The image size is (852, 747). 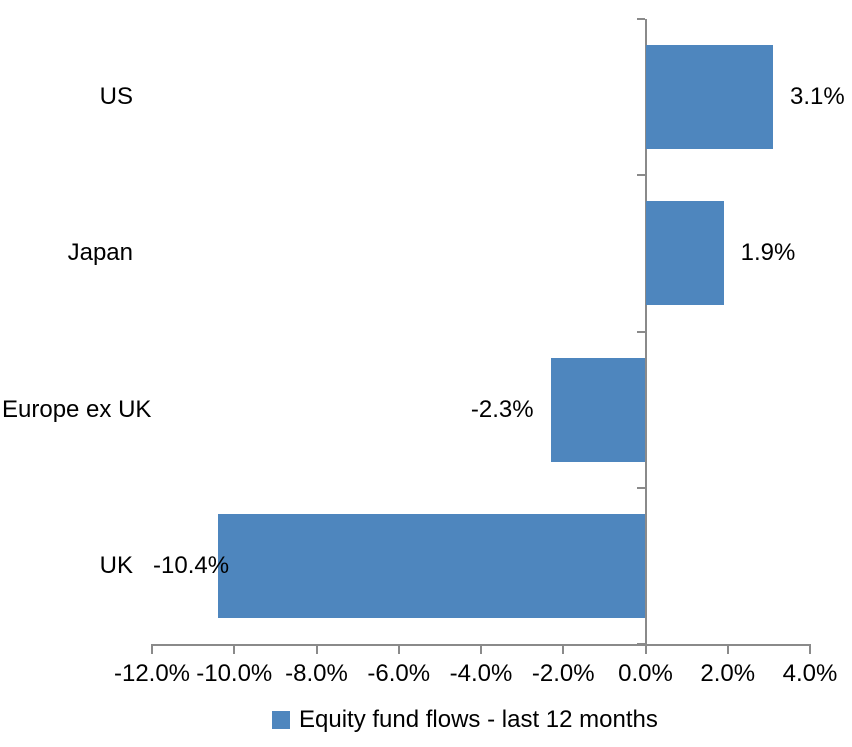 What do you see at coordinates (234, 673) in the screenshot?
I see `x-axis-tick-label: -10.0%` at bounding box center [234, 673].